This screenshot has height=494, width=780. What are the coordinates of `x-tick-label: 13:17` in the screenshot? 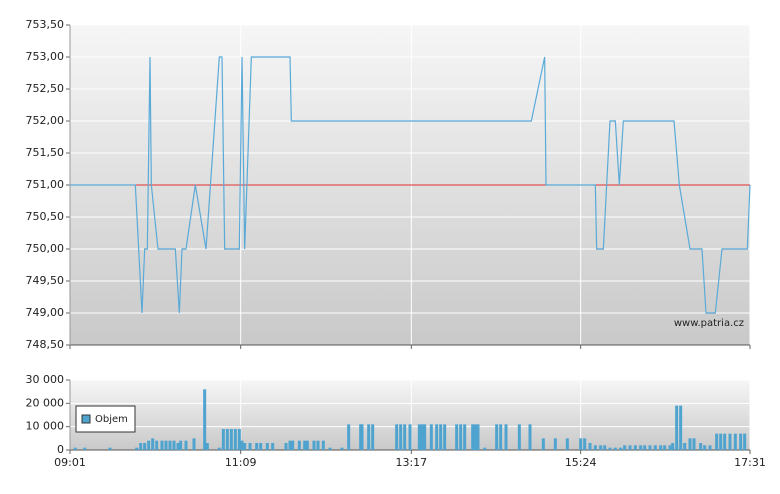 It's located at (411, 462).